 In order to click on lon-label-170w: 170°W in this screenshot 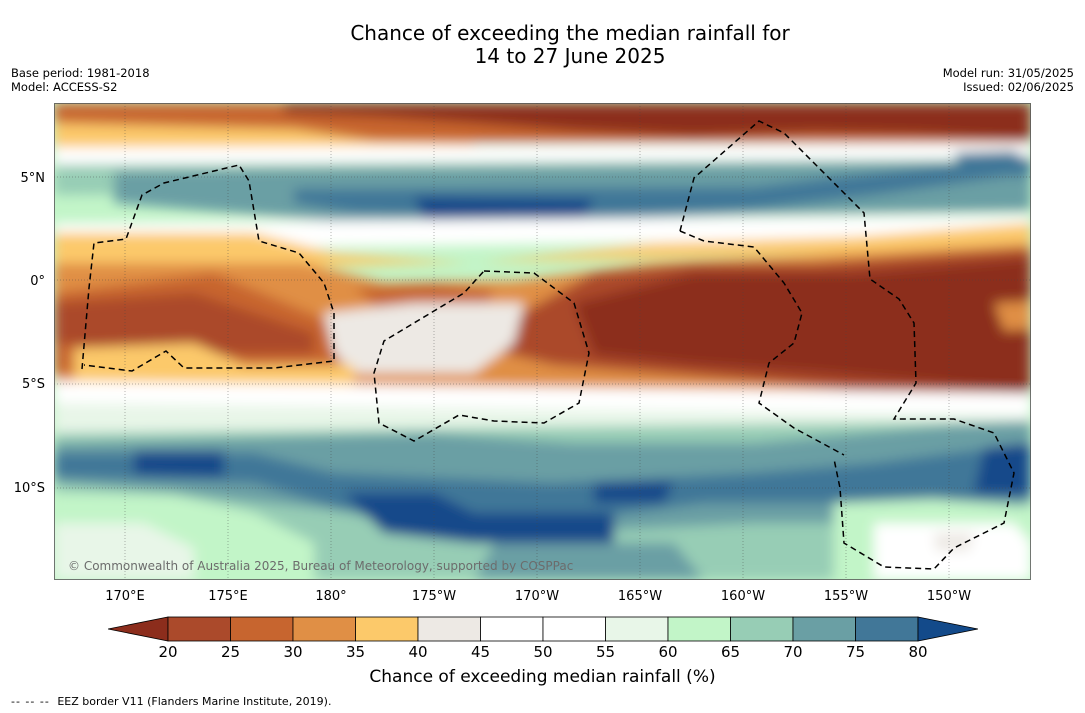, I will do `click(537, 596)`.